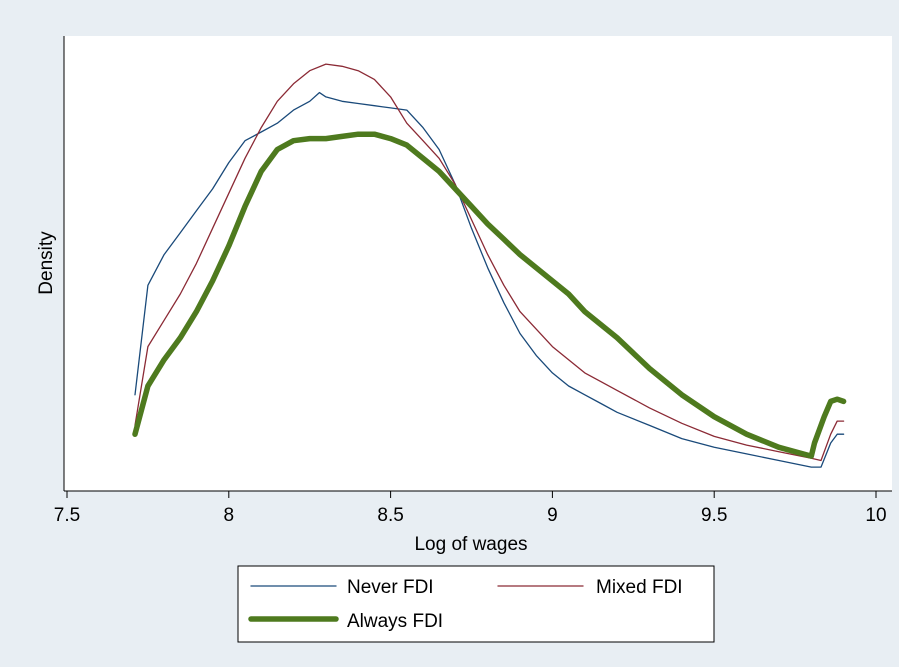 The image size is (899, 667). What do you see at coordinates (639, 587) in the screenshot?
I see `legend-label: Mixed FDI` at bounding box center [639, 587].